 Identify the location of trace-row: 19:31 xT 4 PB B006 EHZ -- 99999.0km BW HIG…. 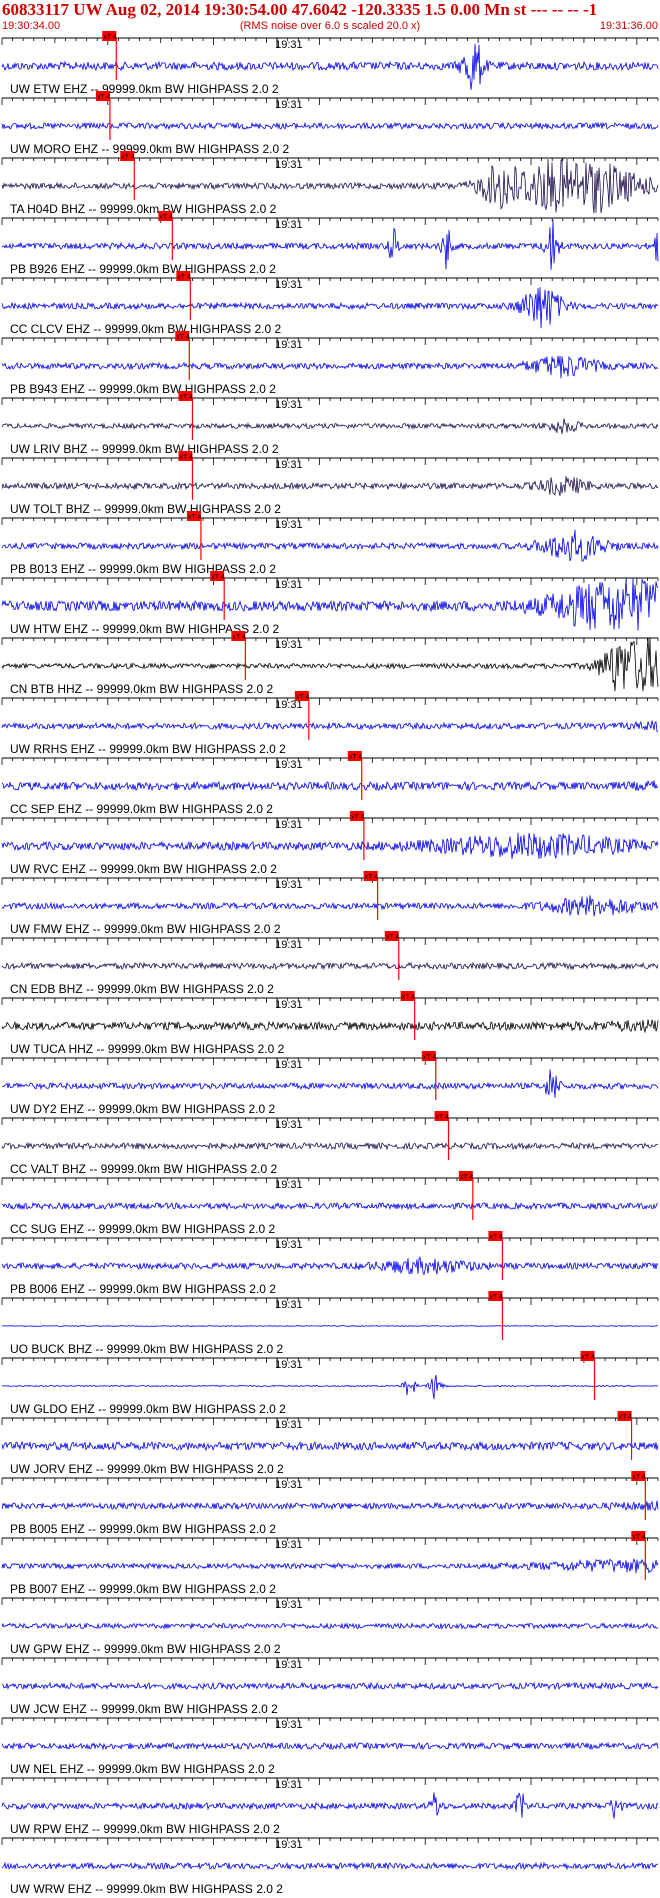
(330, 1263).